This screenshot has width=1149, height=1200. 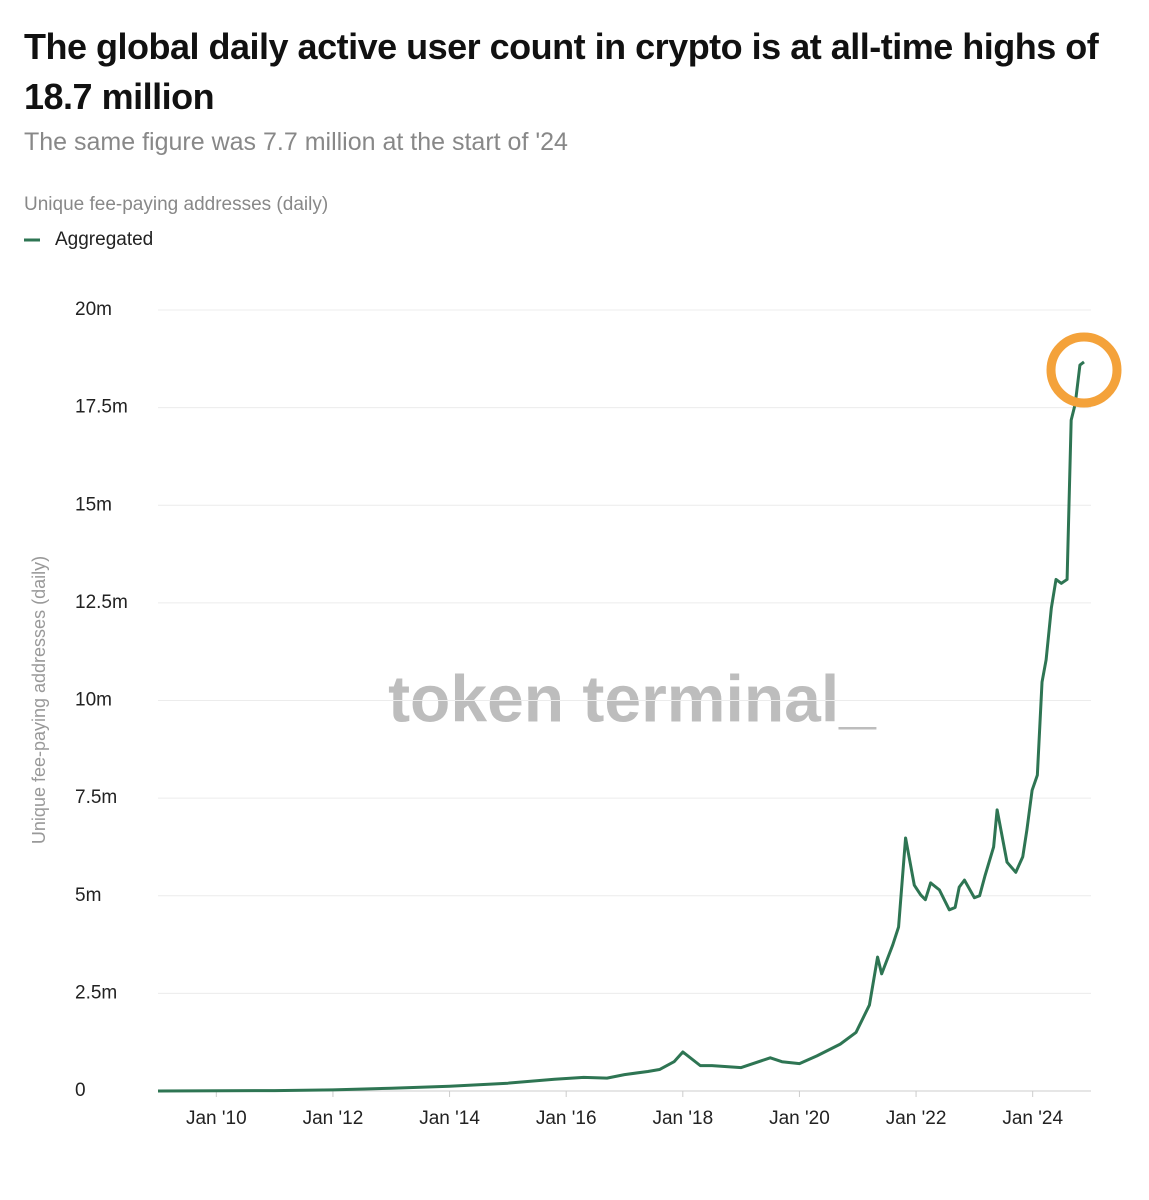 What do you see at coordinates (93, 504) in the screenshot?
I see `y-tick-label: 15m` at bounding box center [93, 504].